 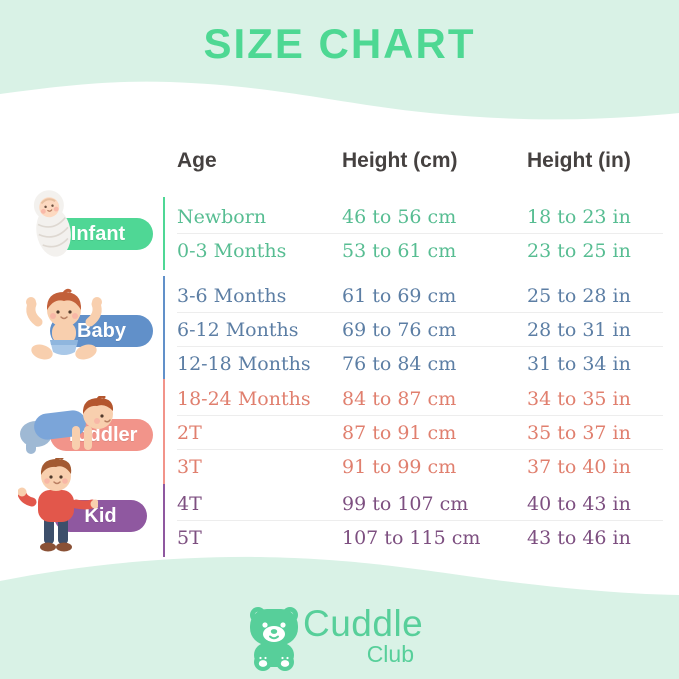 What do you see at coordinates (579, 216) in the screenshot?
I see `cell-height-in: 18 to 23 in` at bounding box center [579, 216].